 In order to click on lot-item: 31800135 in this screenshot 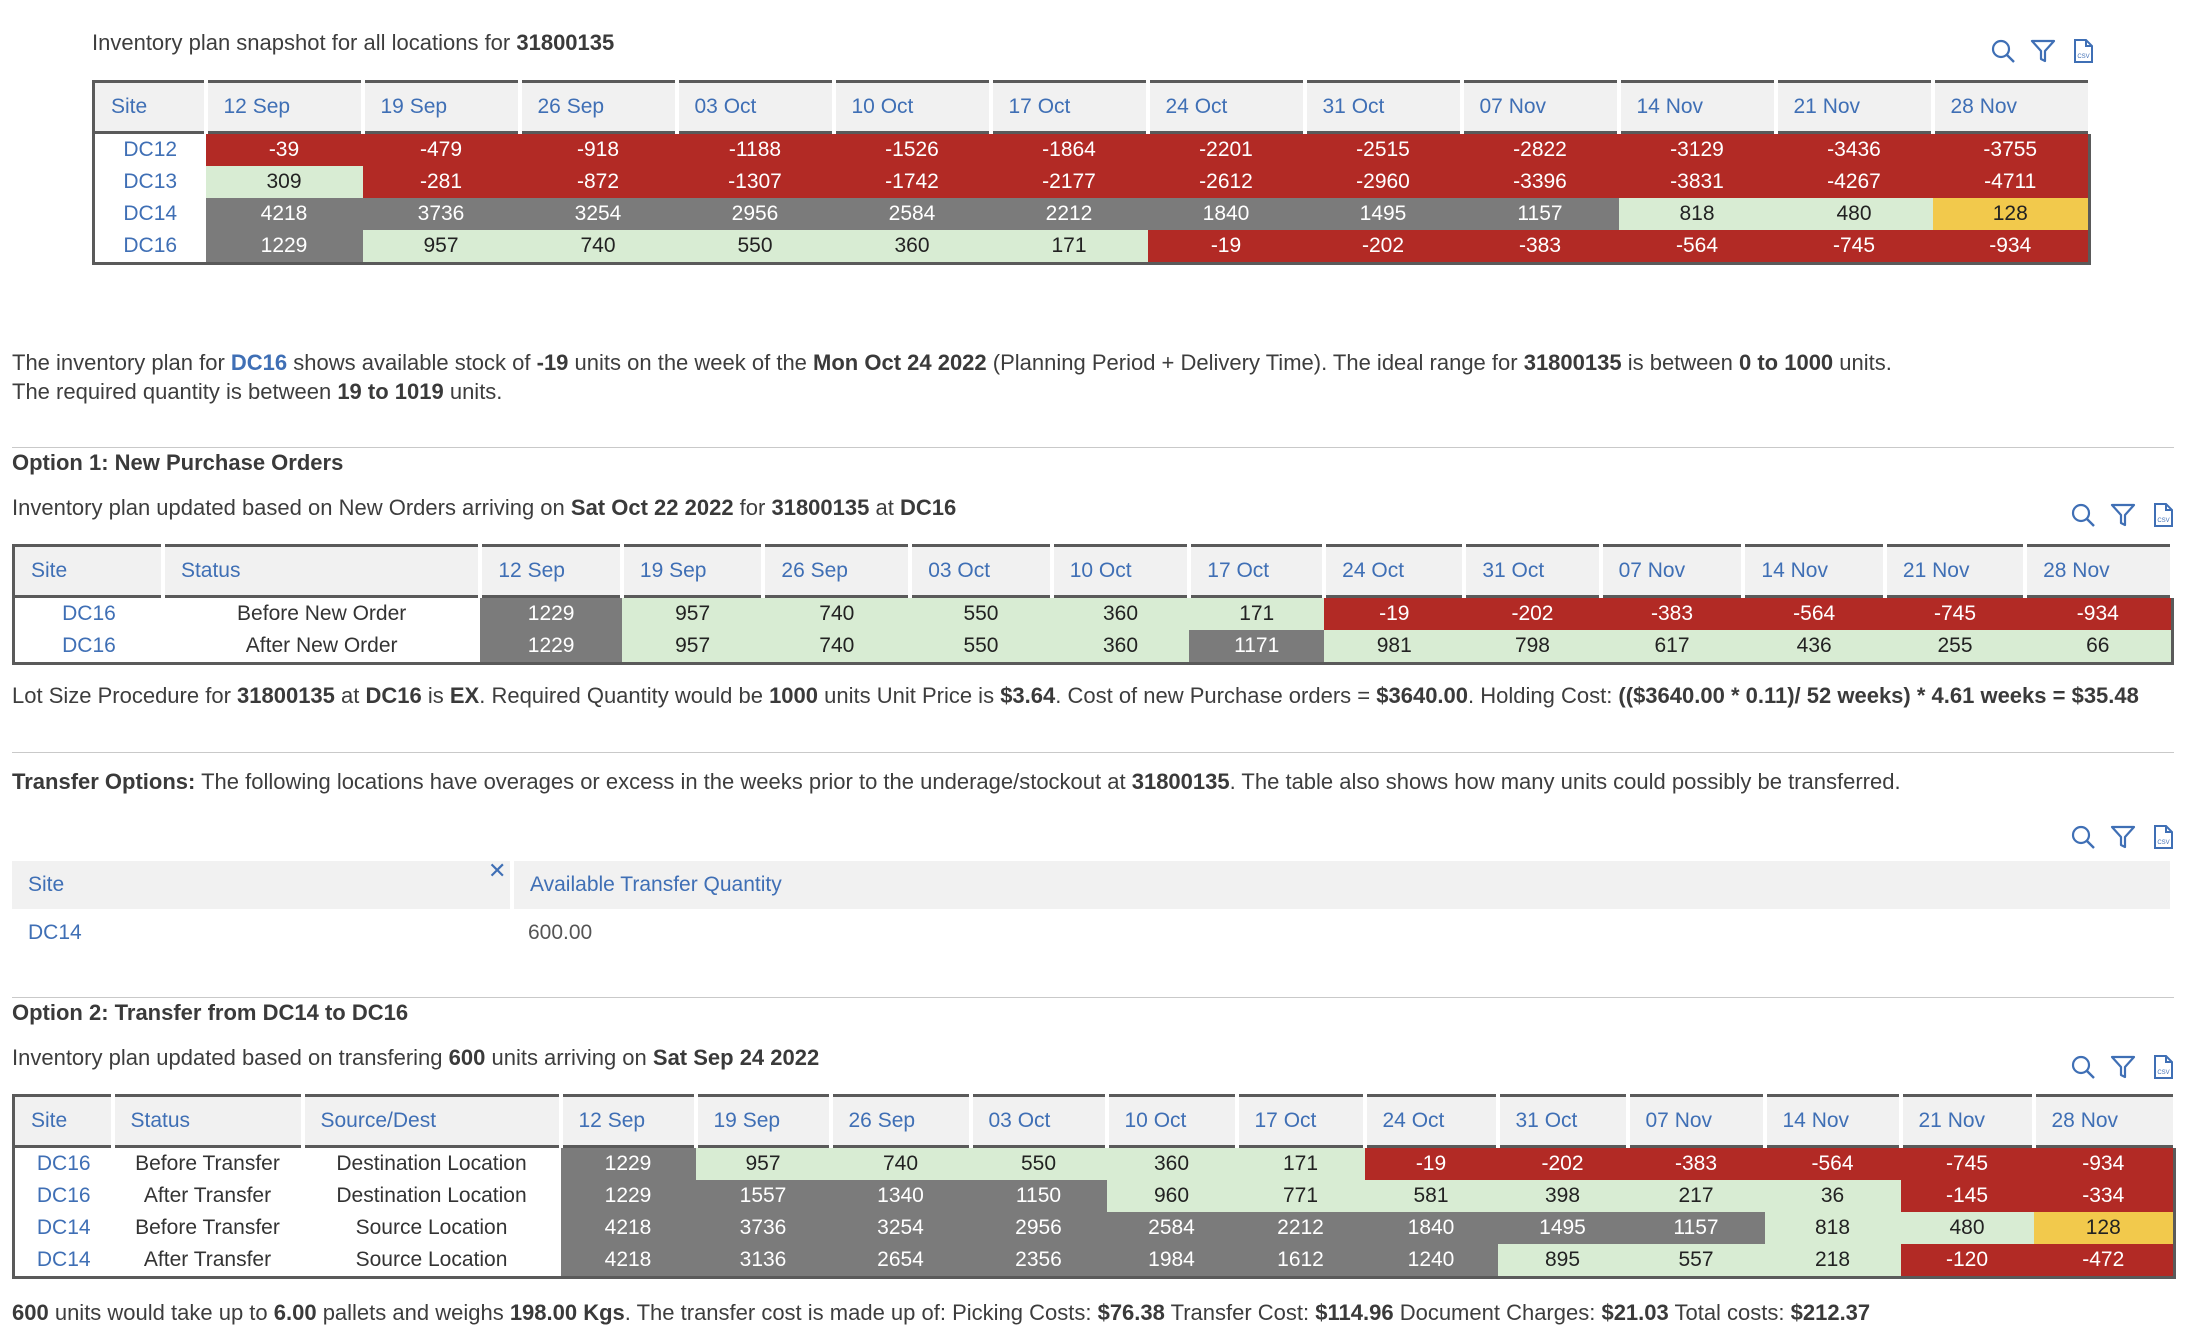, I will do `click(286, 695)`.